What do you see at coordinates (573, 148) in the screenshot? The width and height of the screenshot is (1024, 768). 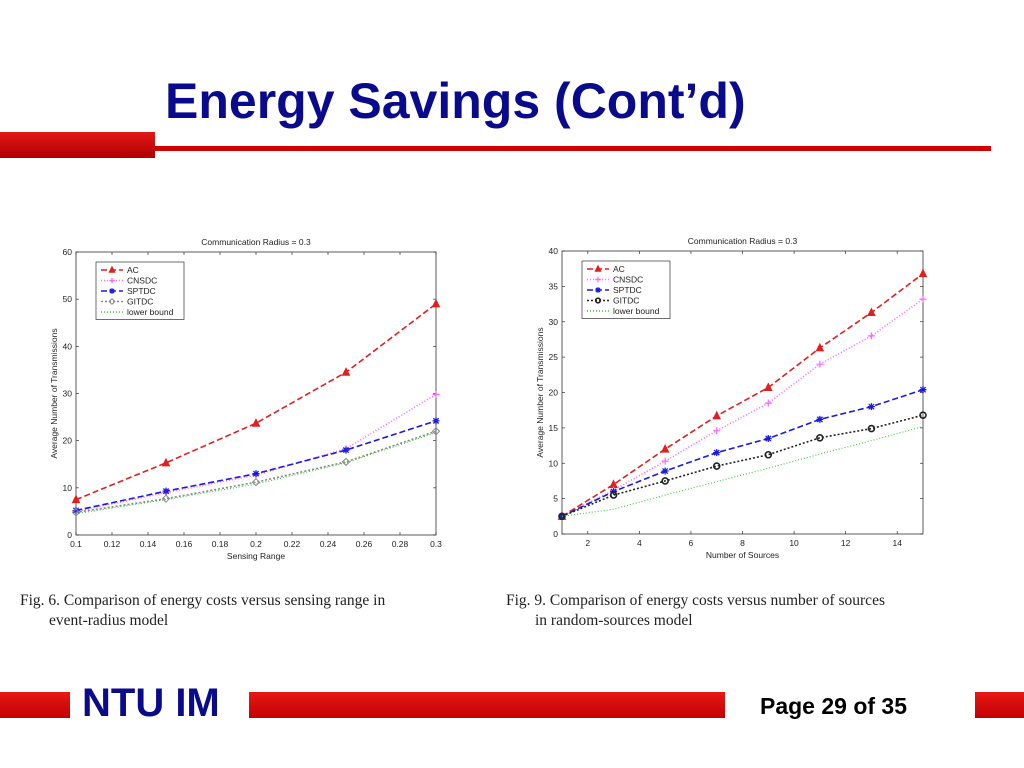 I see `title-underline` at bounding box center [573, 148].